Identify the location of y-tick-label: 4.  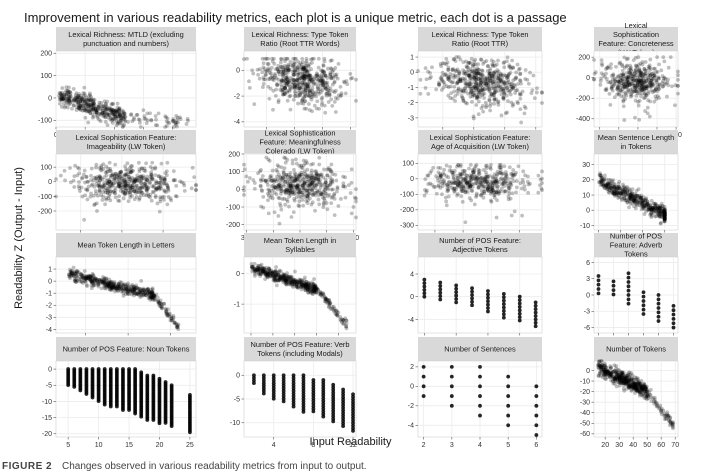
(412, 274).